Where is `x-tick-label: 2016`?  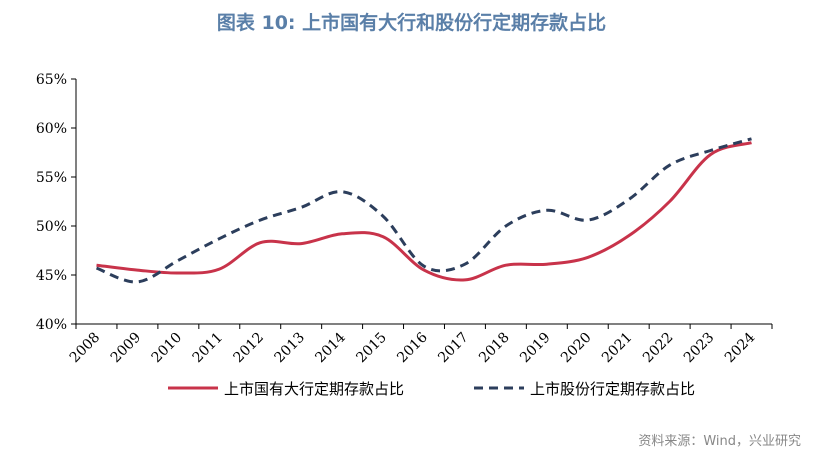 x-tick-label: 2016 is located at coordinates (412, 347).